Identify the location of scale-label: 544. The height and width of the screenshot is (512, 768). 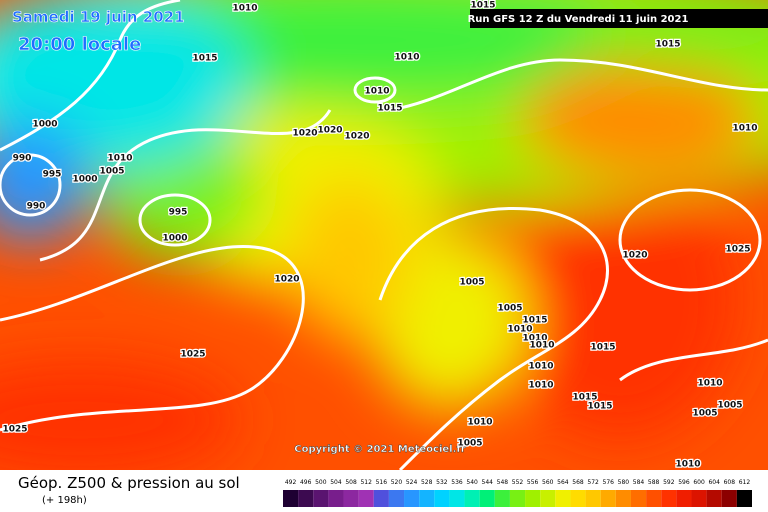
(488, 482).